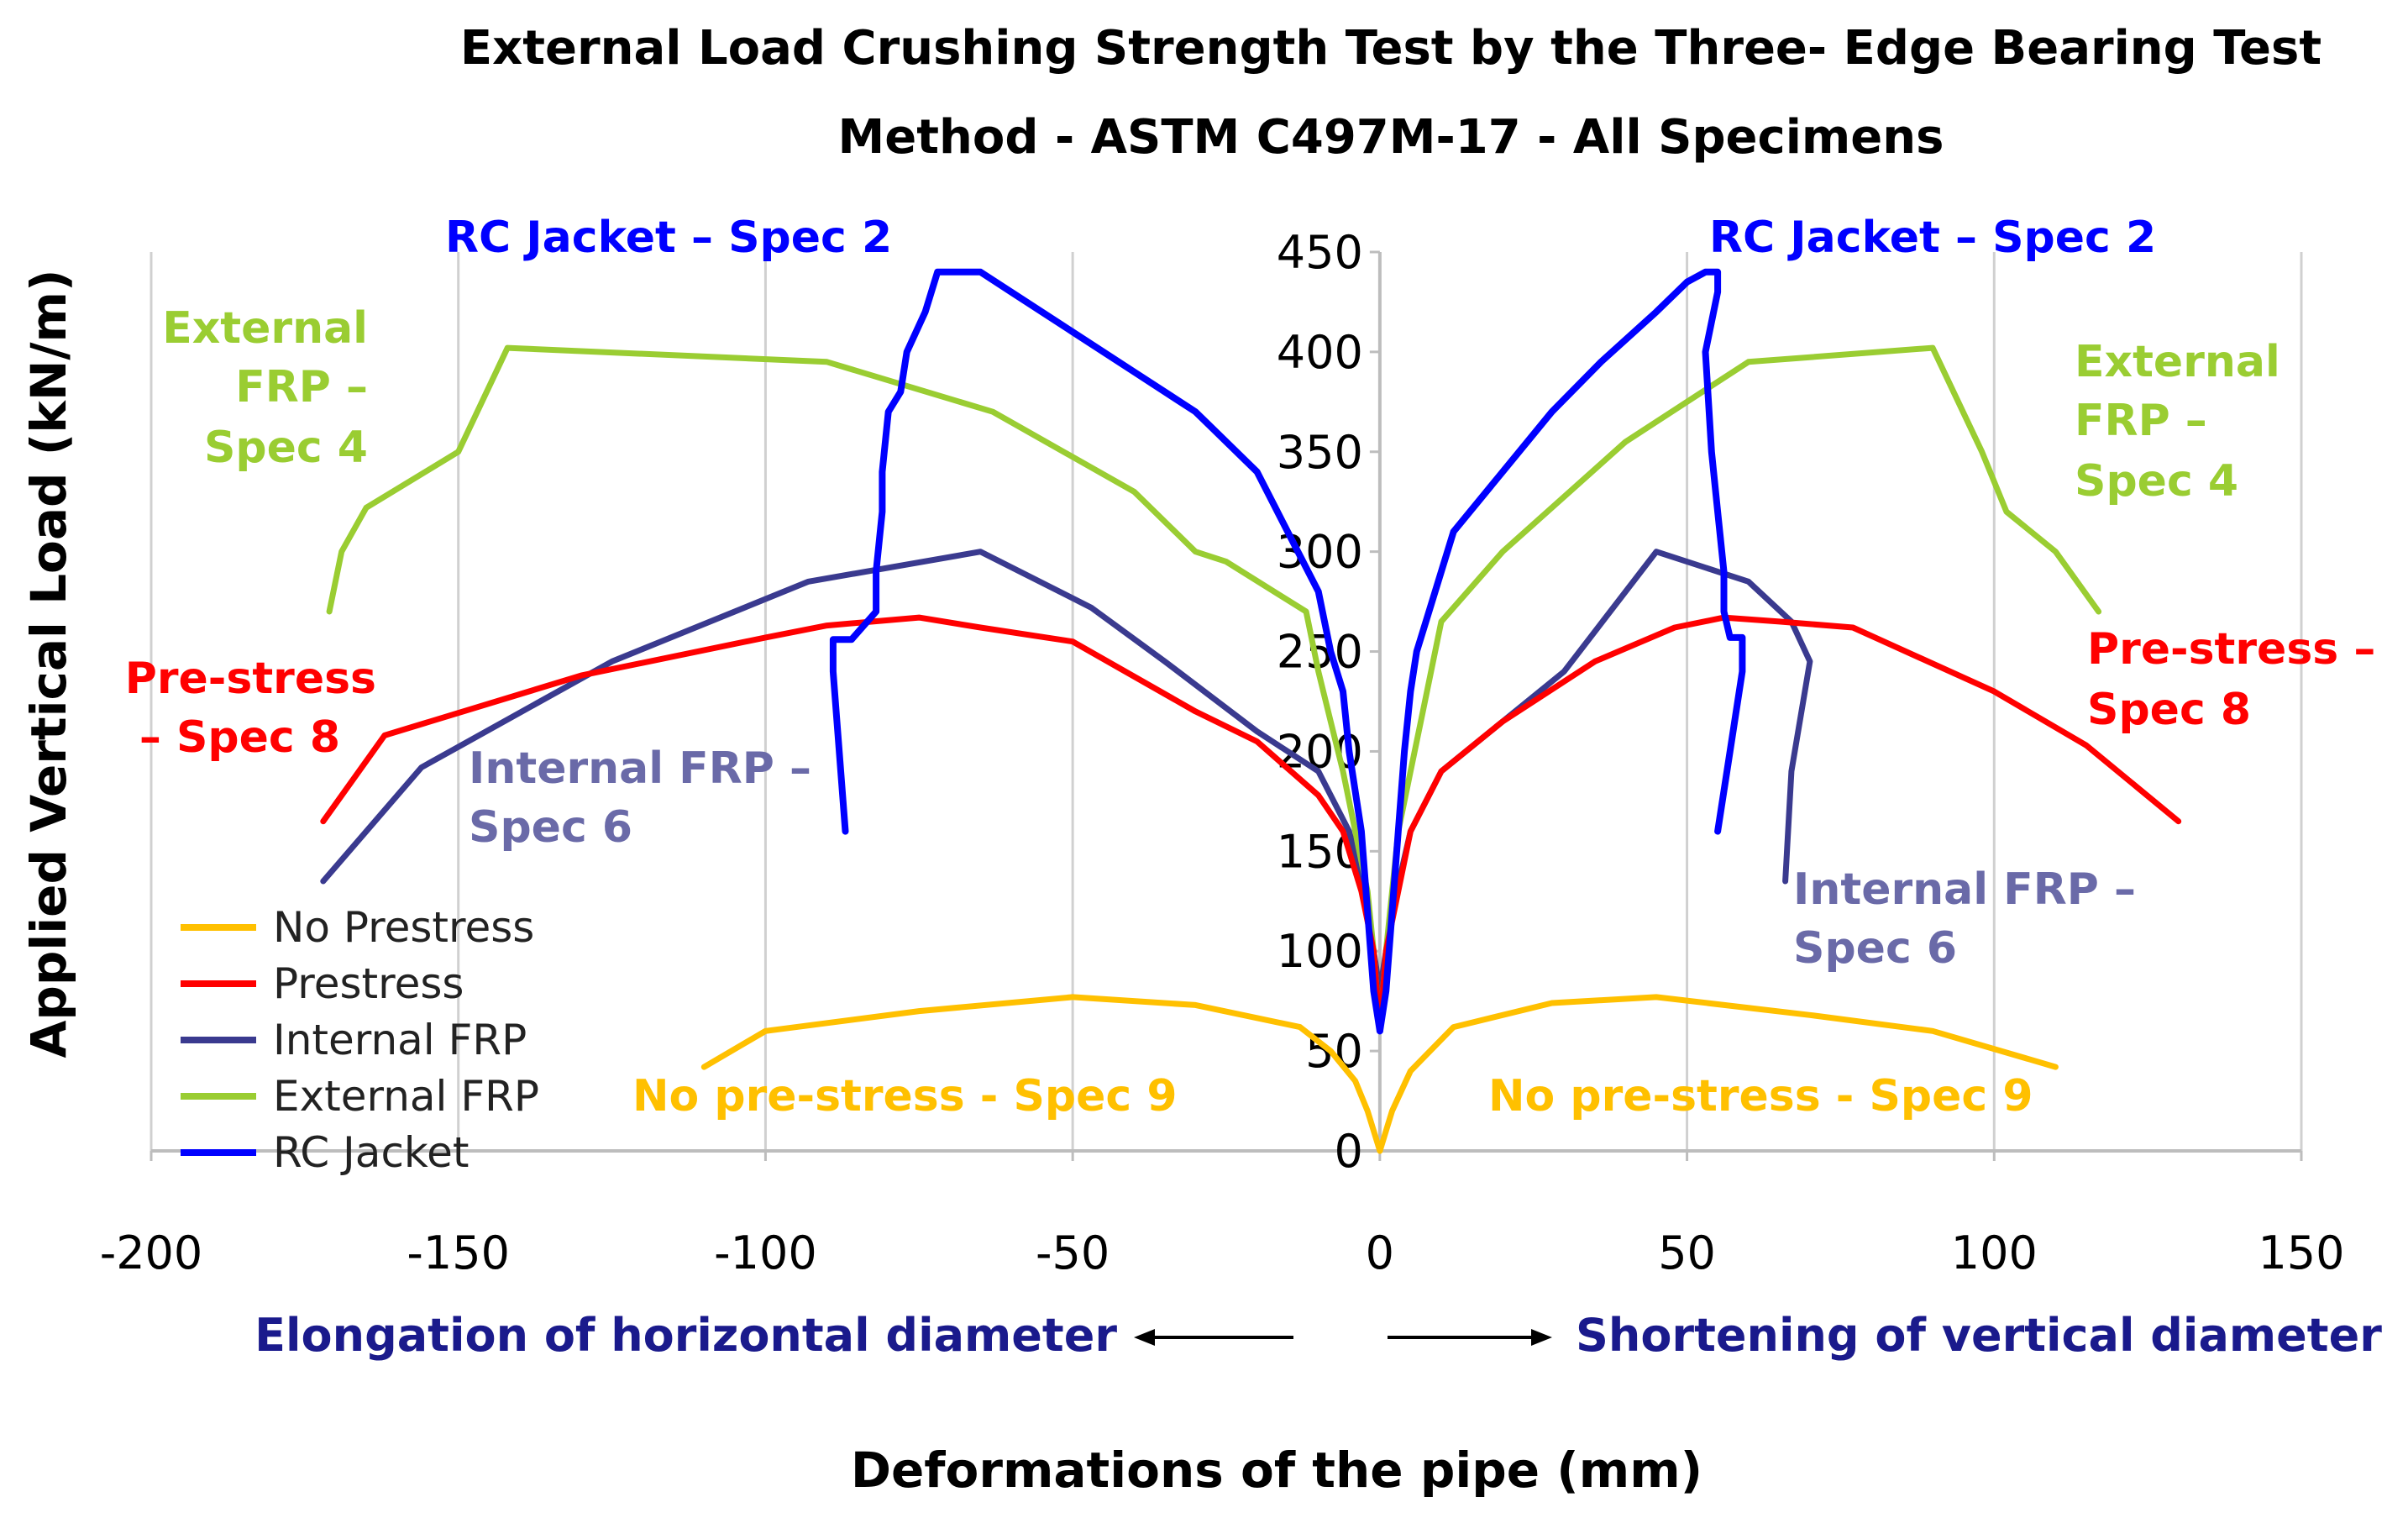 The image size is (2408, 1518). I want to click on y-tick-label: 400, so click(1320, 352).